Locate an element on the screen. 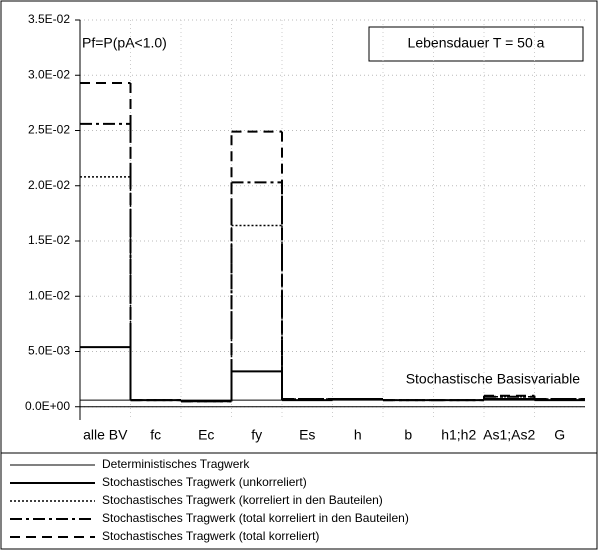  x-tick-label: h is located at coordinates (358, 435).